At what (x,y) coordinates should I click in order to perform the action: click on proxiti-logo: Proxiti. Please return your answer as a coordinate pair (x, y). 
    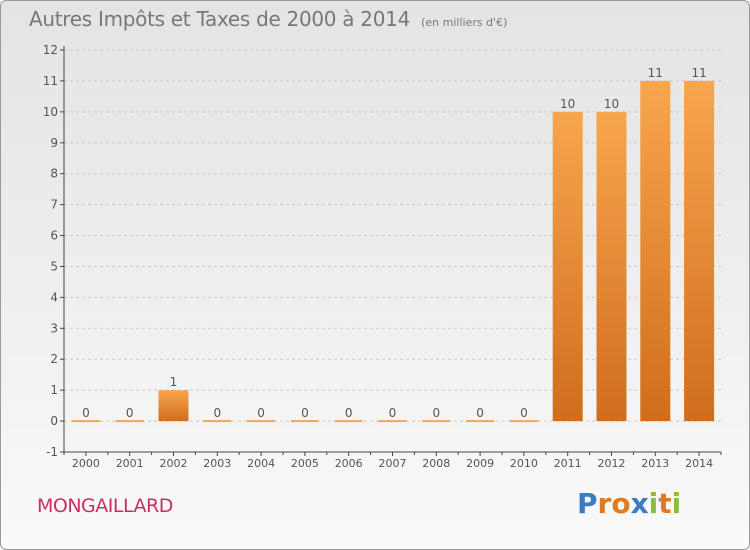
    Looking at the image, I should click on (629, 503).